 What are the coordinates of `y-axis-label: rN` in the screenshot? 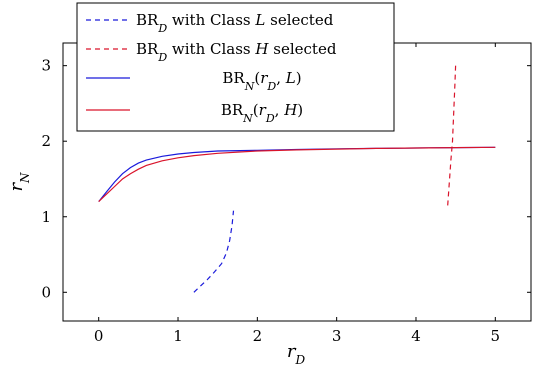 It's located at (19, 182).